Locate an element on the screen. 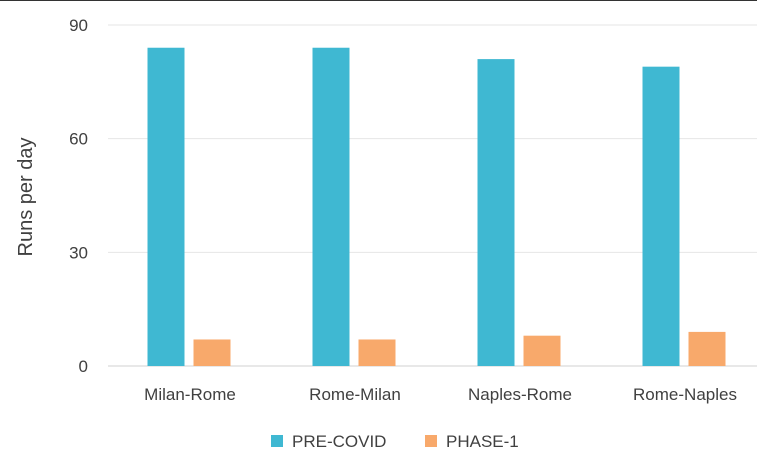 The image size is (757, 456). y-tick-label: 30 is located at coordinates (78, 252).